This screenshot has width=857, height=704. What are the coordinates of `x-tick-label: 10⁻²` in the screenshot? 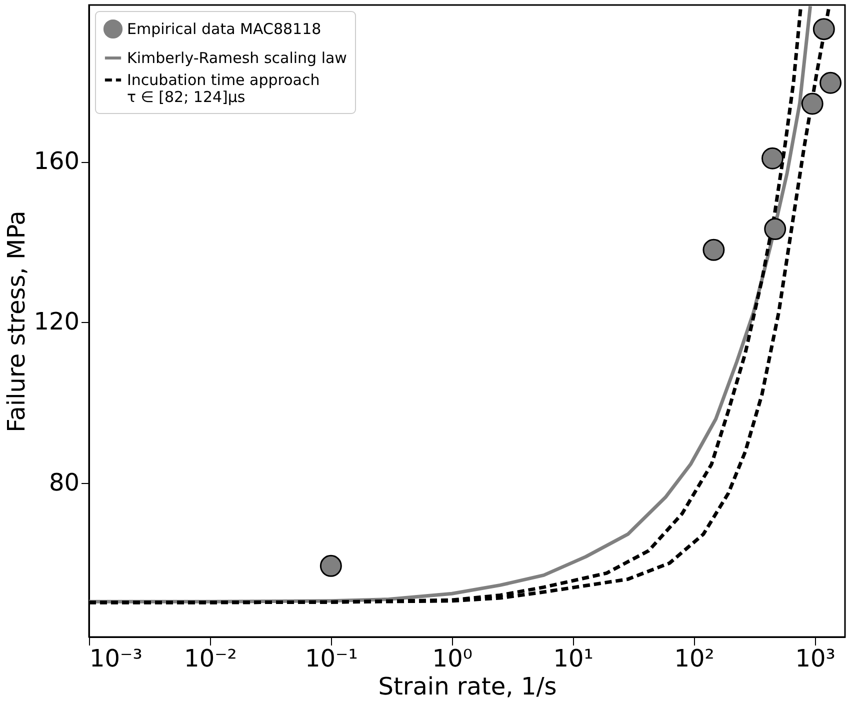 It's located at (210, 658).